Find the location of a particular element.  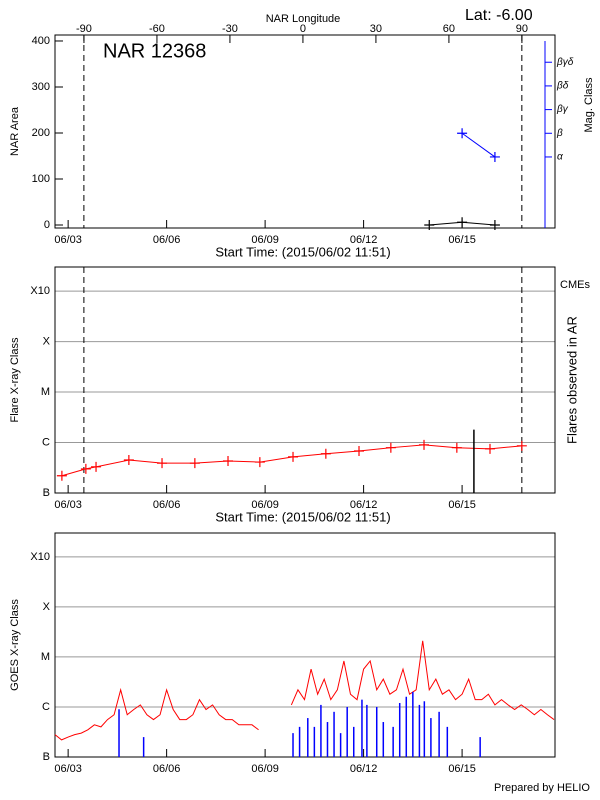

y-tick-label: 400 is located at coordinates (41, 41).